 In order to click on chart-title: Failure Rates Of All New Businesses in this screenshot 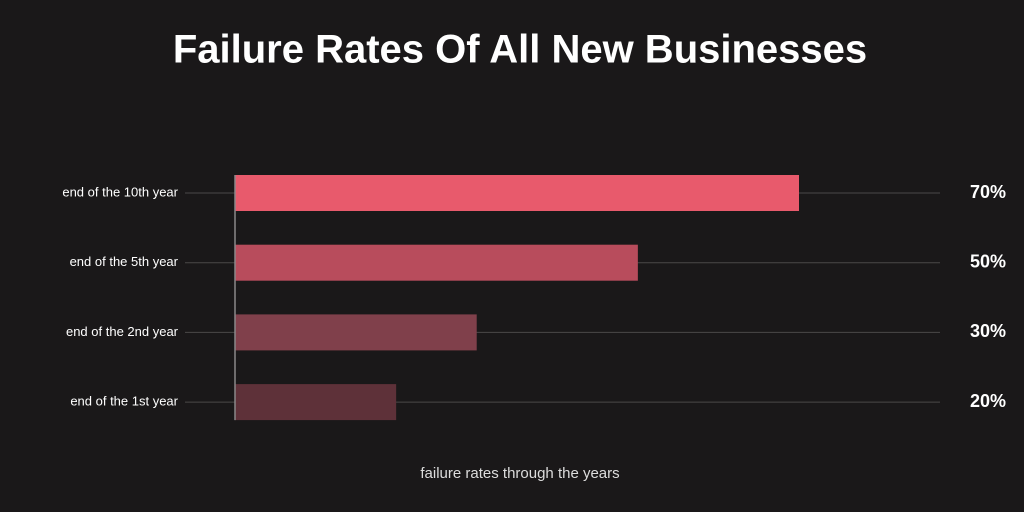, I will do `click(520, 50)`.